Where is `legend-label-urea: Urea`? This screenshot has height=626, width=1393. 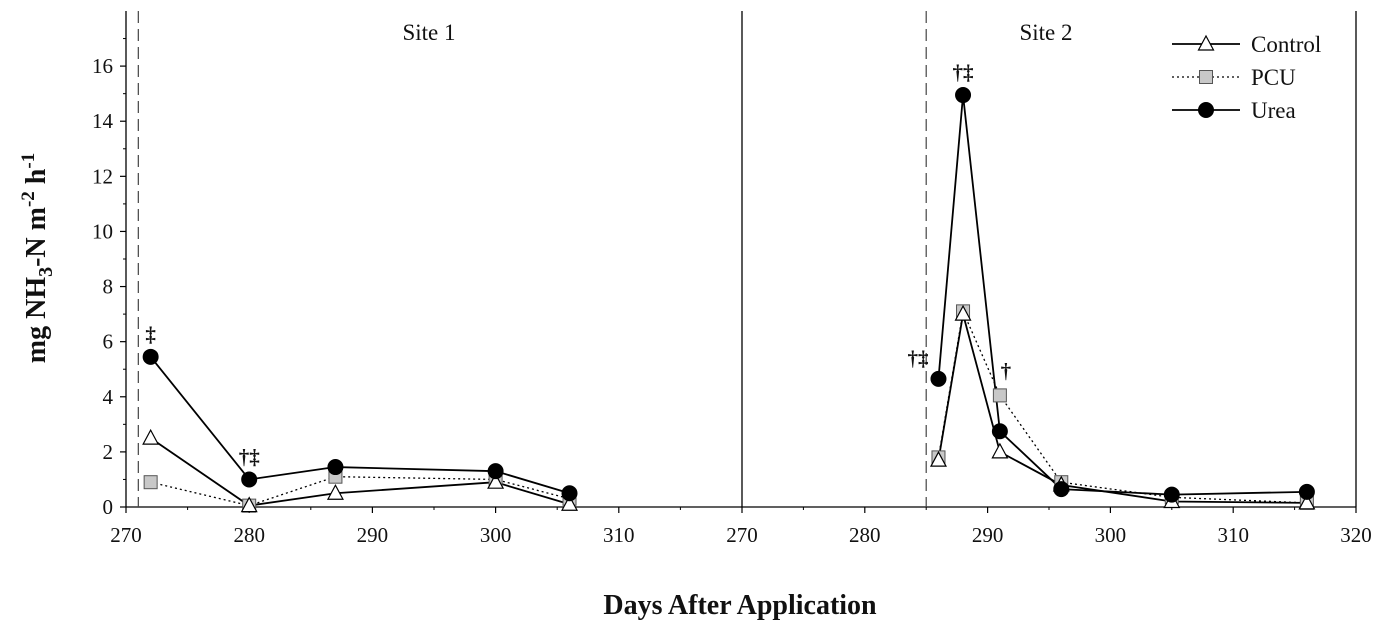 legend-label-urea: Urea is located at coordinates (1273, 110).